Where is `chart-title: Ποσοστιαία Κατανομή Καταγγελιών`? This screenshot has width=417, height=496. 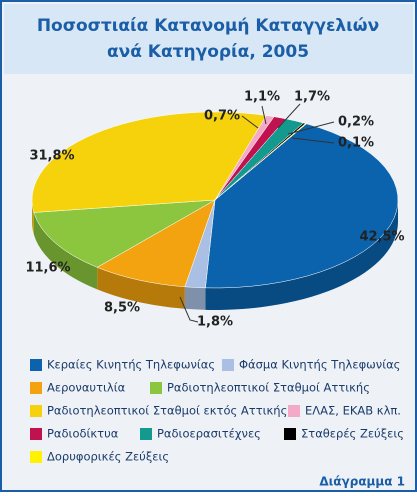
chart-title: Ποσοστιαία Κατανομή Καταγγελιών is located at coordinates (208, 26).